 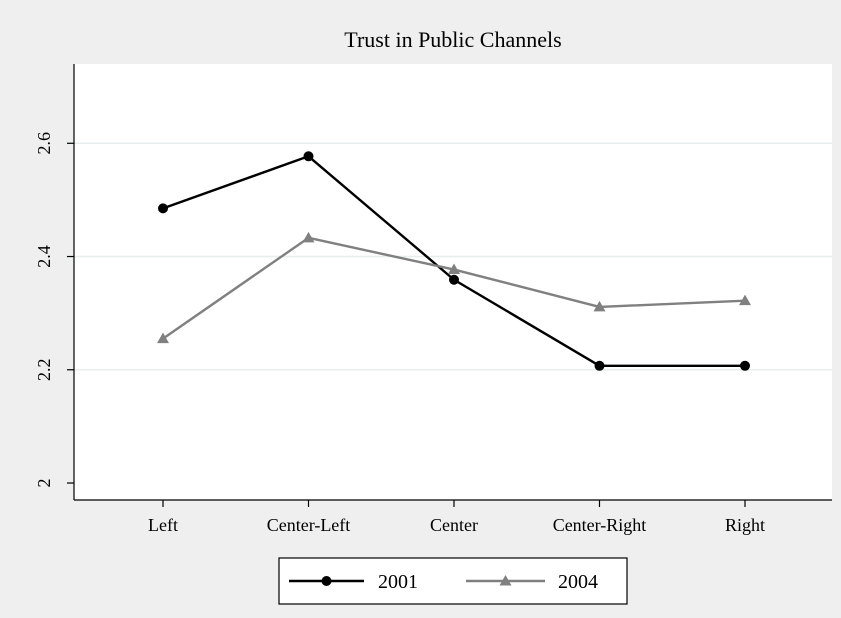 I want to click on legend-marker-2001, so click(x=326, y=581).